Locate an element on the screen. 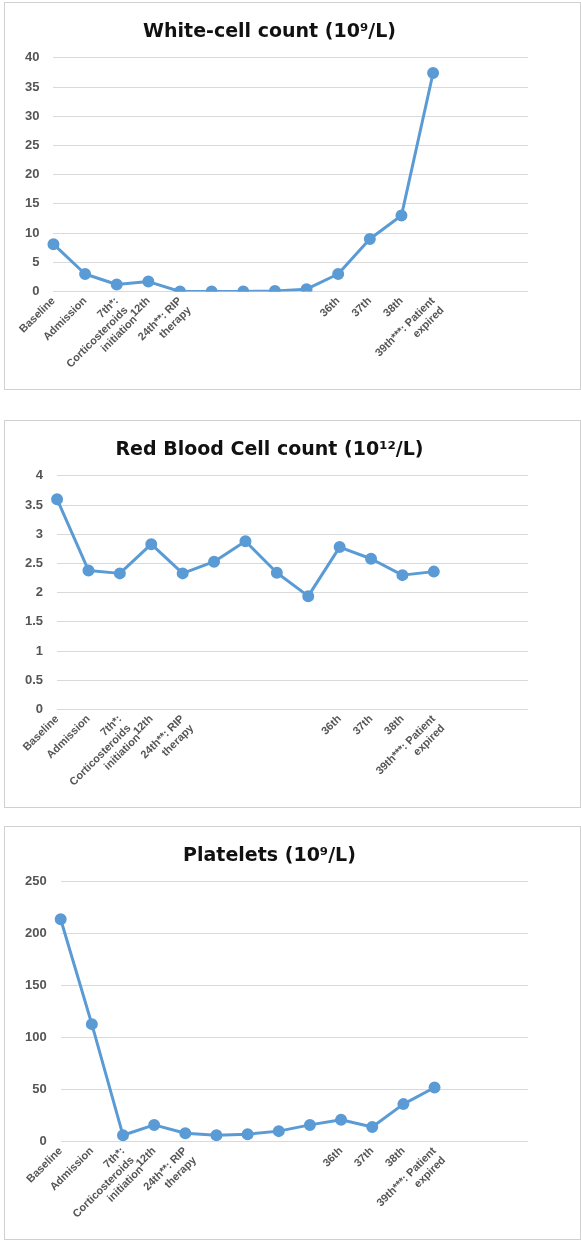 The image size is (581, 1242). y-tick-label: 2.5 is located at coordinates (34, 563).